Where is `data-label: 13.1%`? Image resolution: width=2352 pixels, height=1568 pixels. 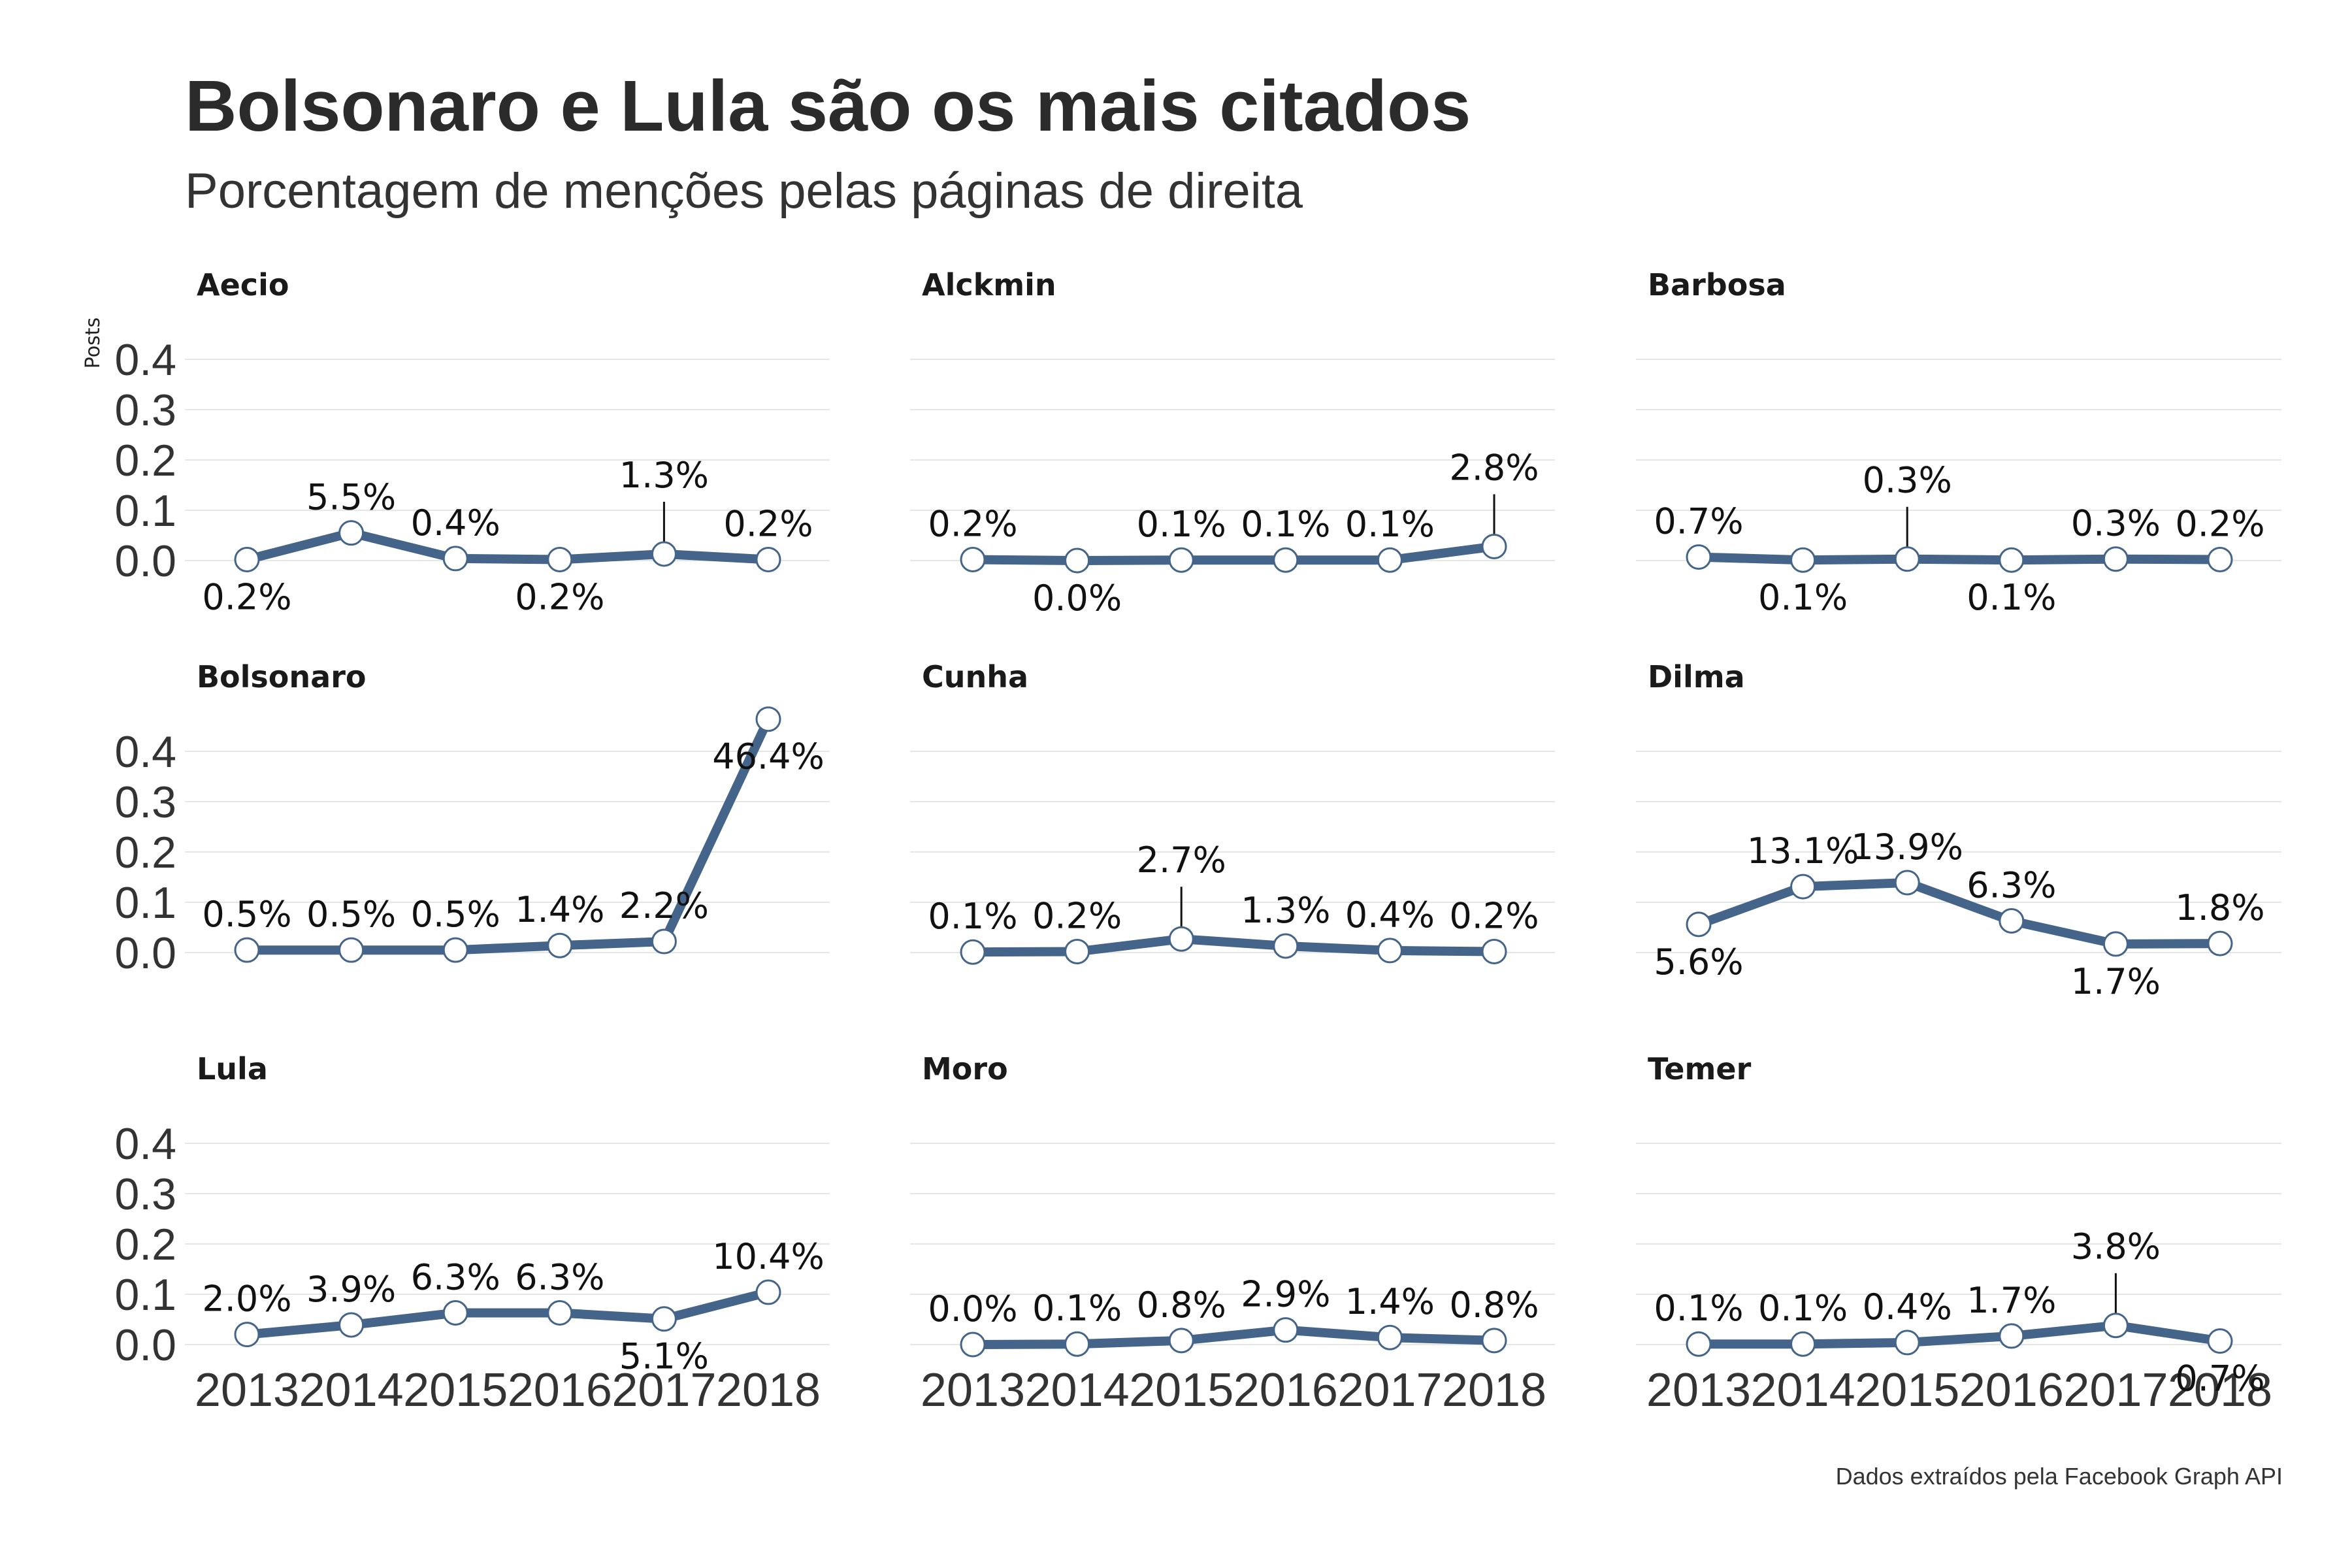
data-label: 13.1% is located at coordinates (1803, 851).